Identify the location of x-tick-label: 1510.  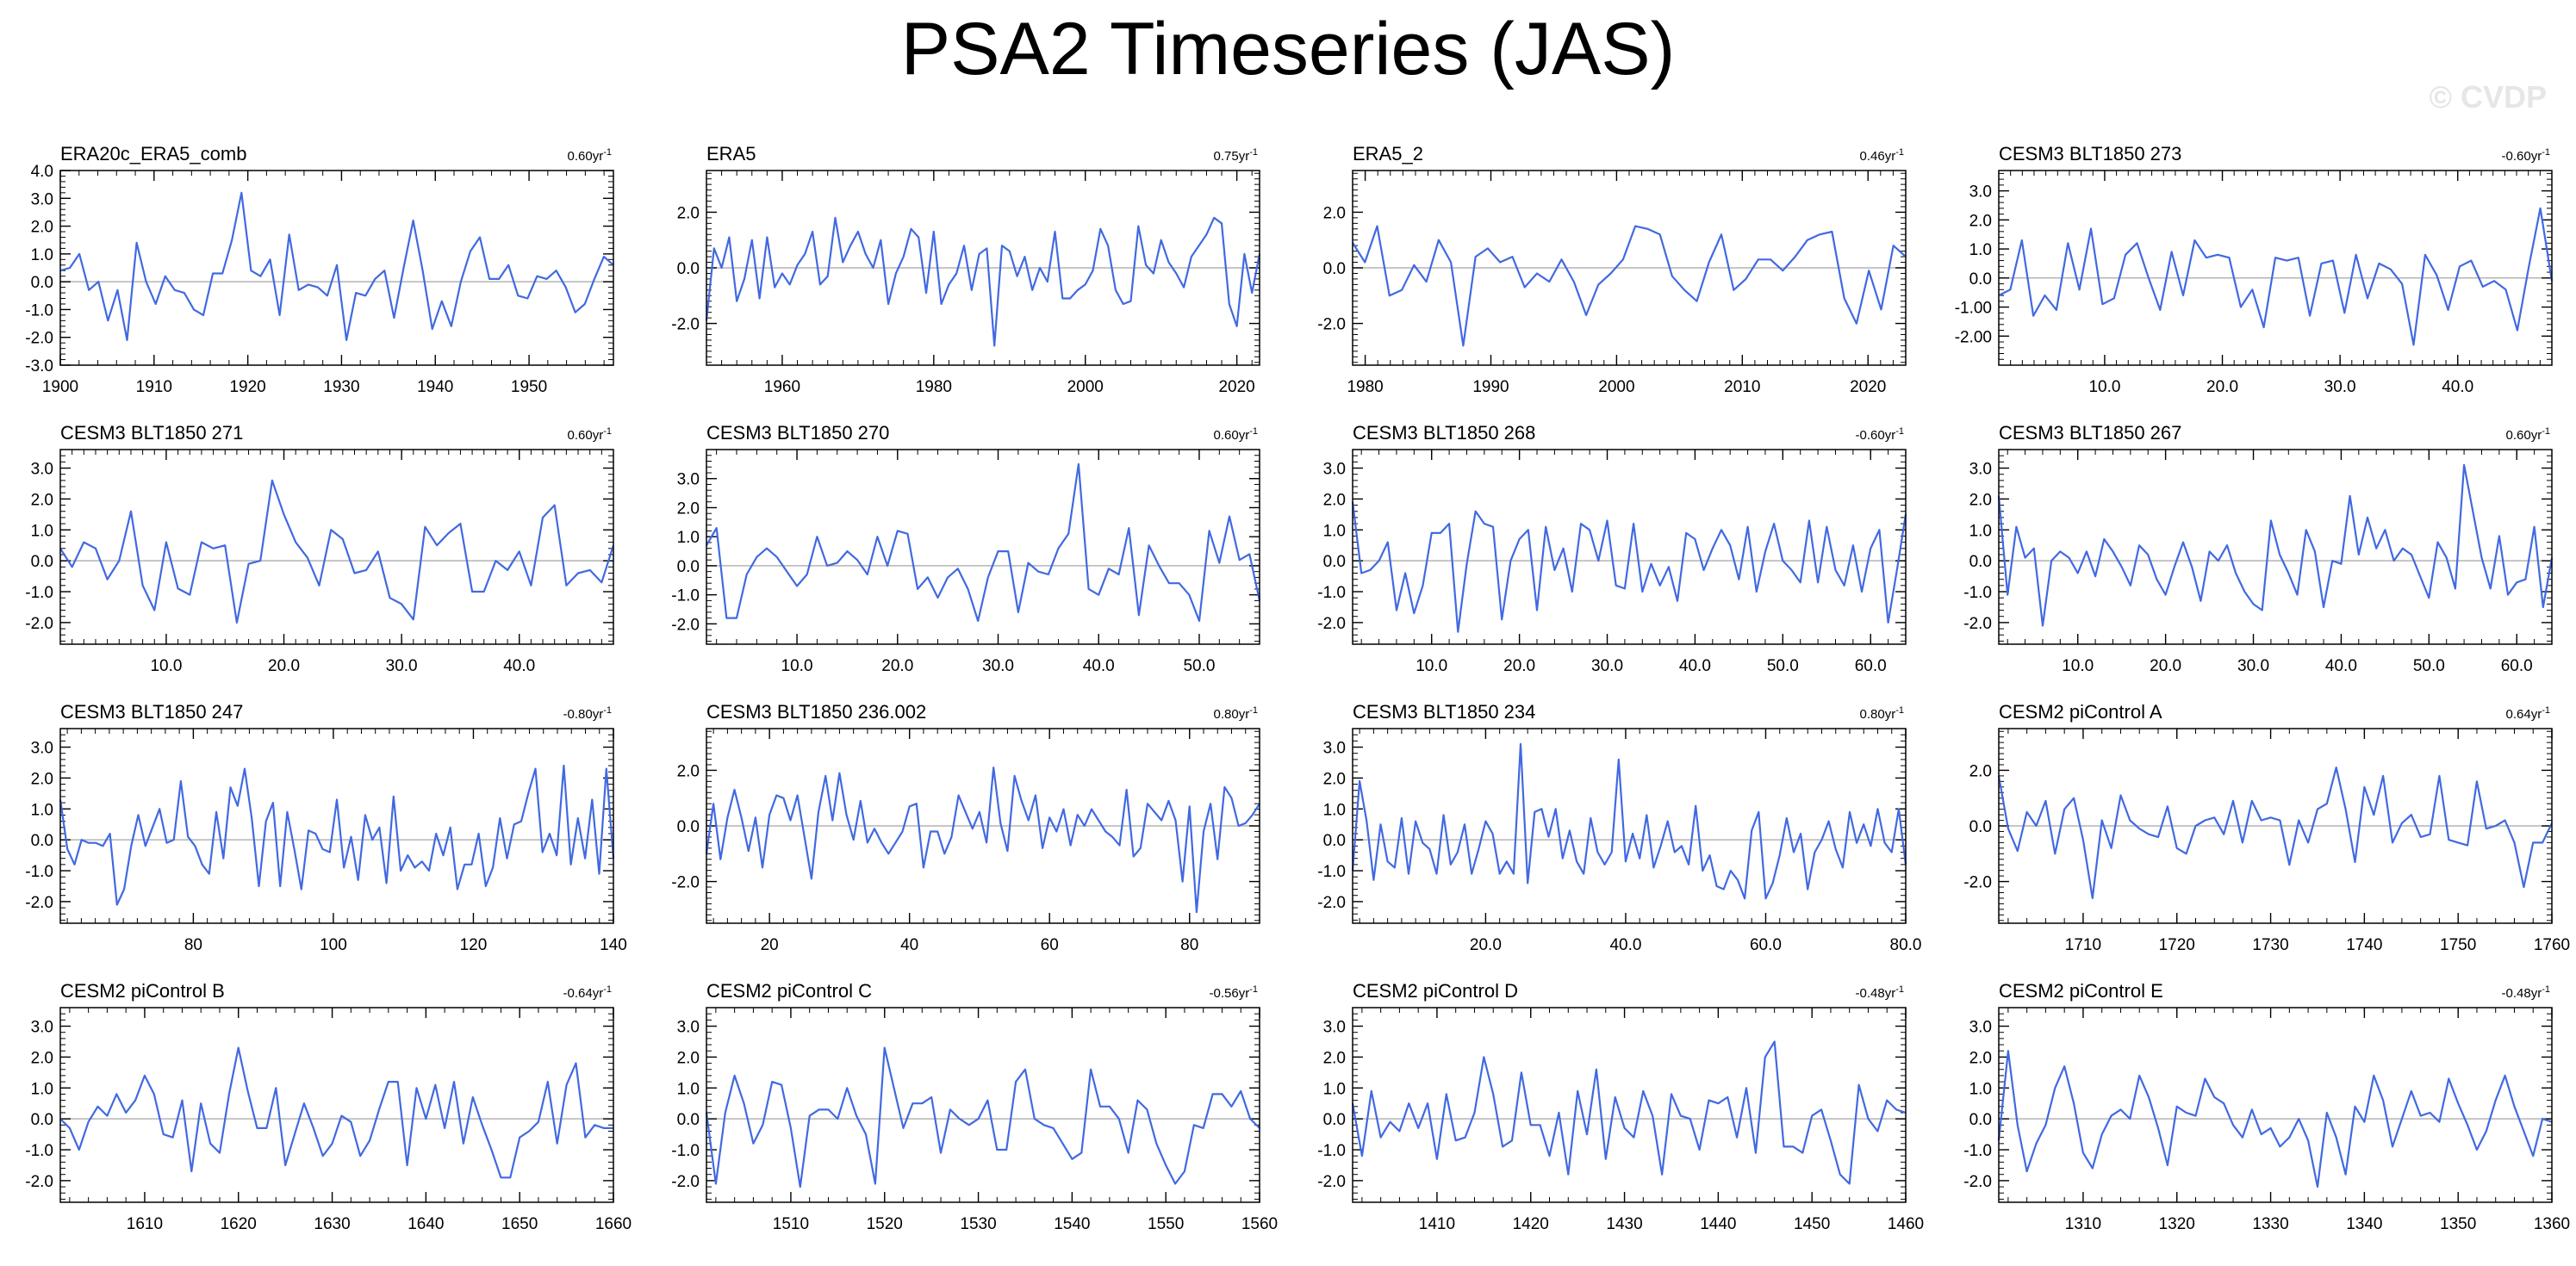
(791, 1224).